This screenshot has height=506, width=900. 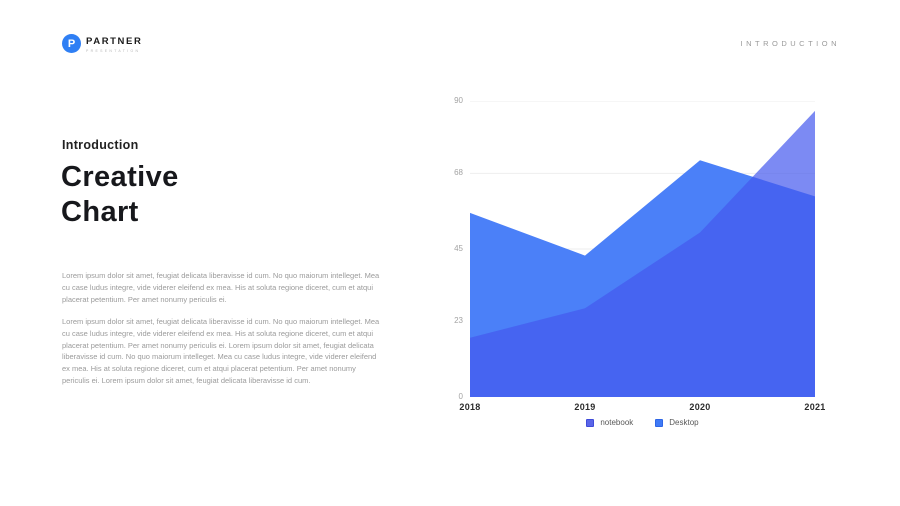 What do you see at coordinates (100, 145) in the screenshot?
I see `section-kicker: Introduction` at bounding box center [100, 145].